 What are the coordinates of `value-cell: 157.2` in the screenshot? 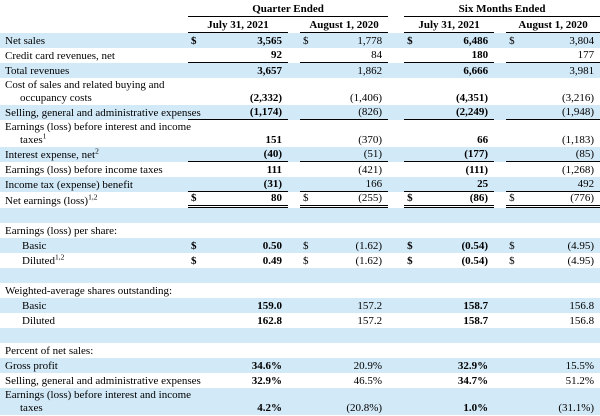 It's located at (352, 305).